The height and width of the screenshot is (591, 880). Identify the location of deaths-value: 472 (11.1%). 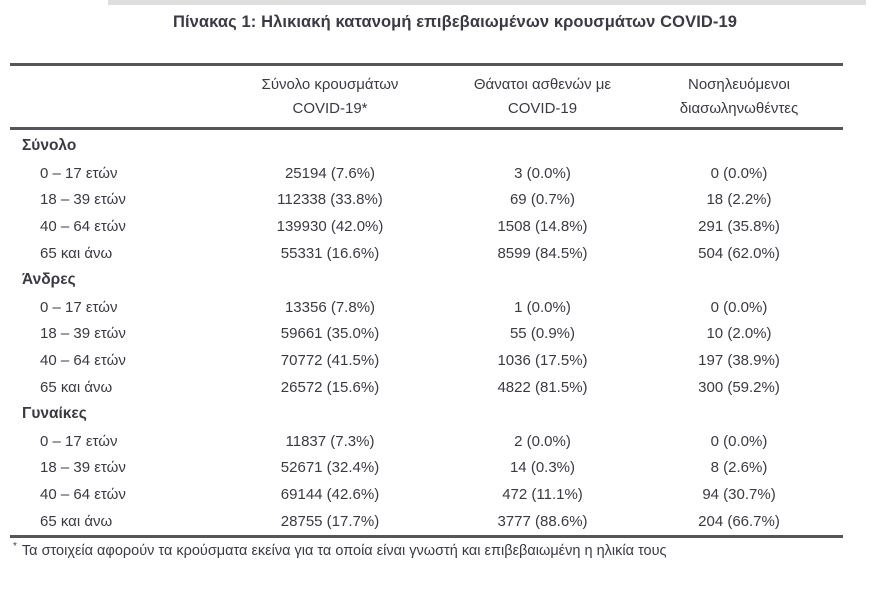
(542, 495).